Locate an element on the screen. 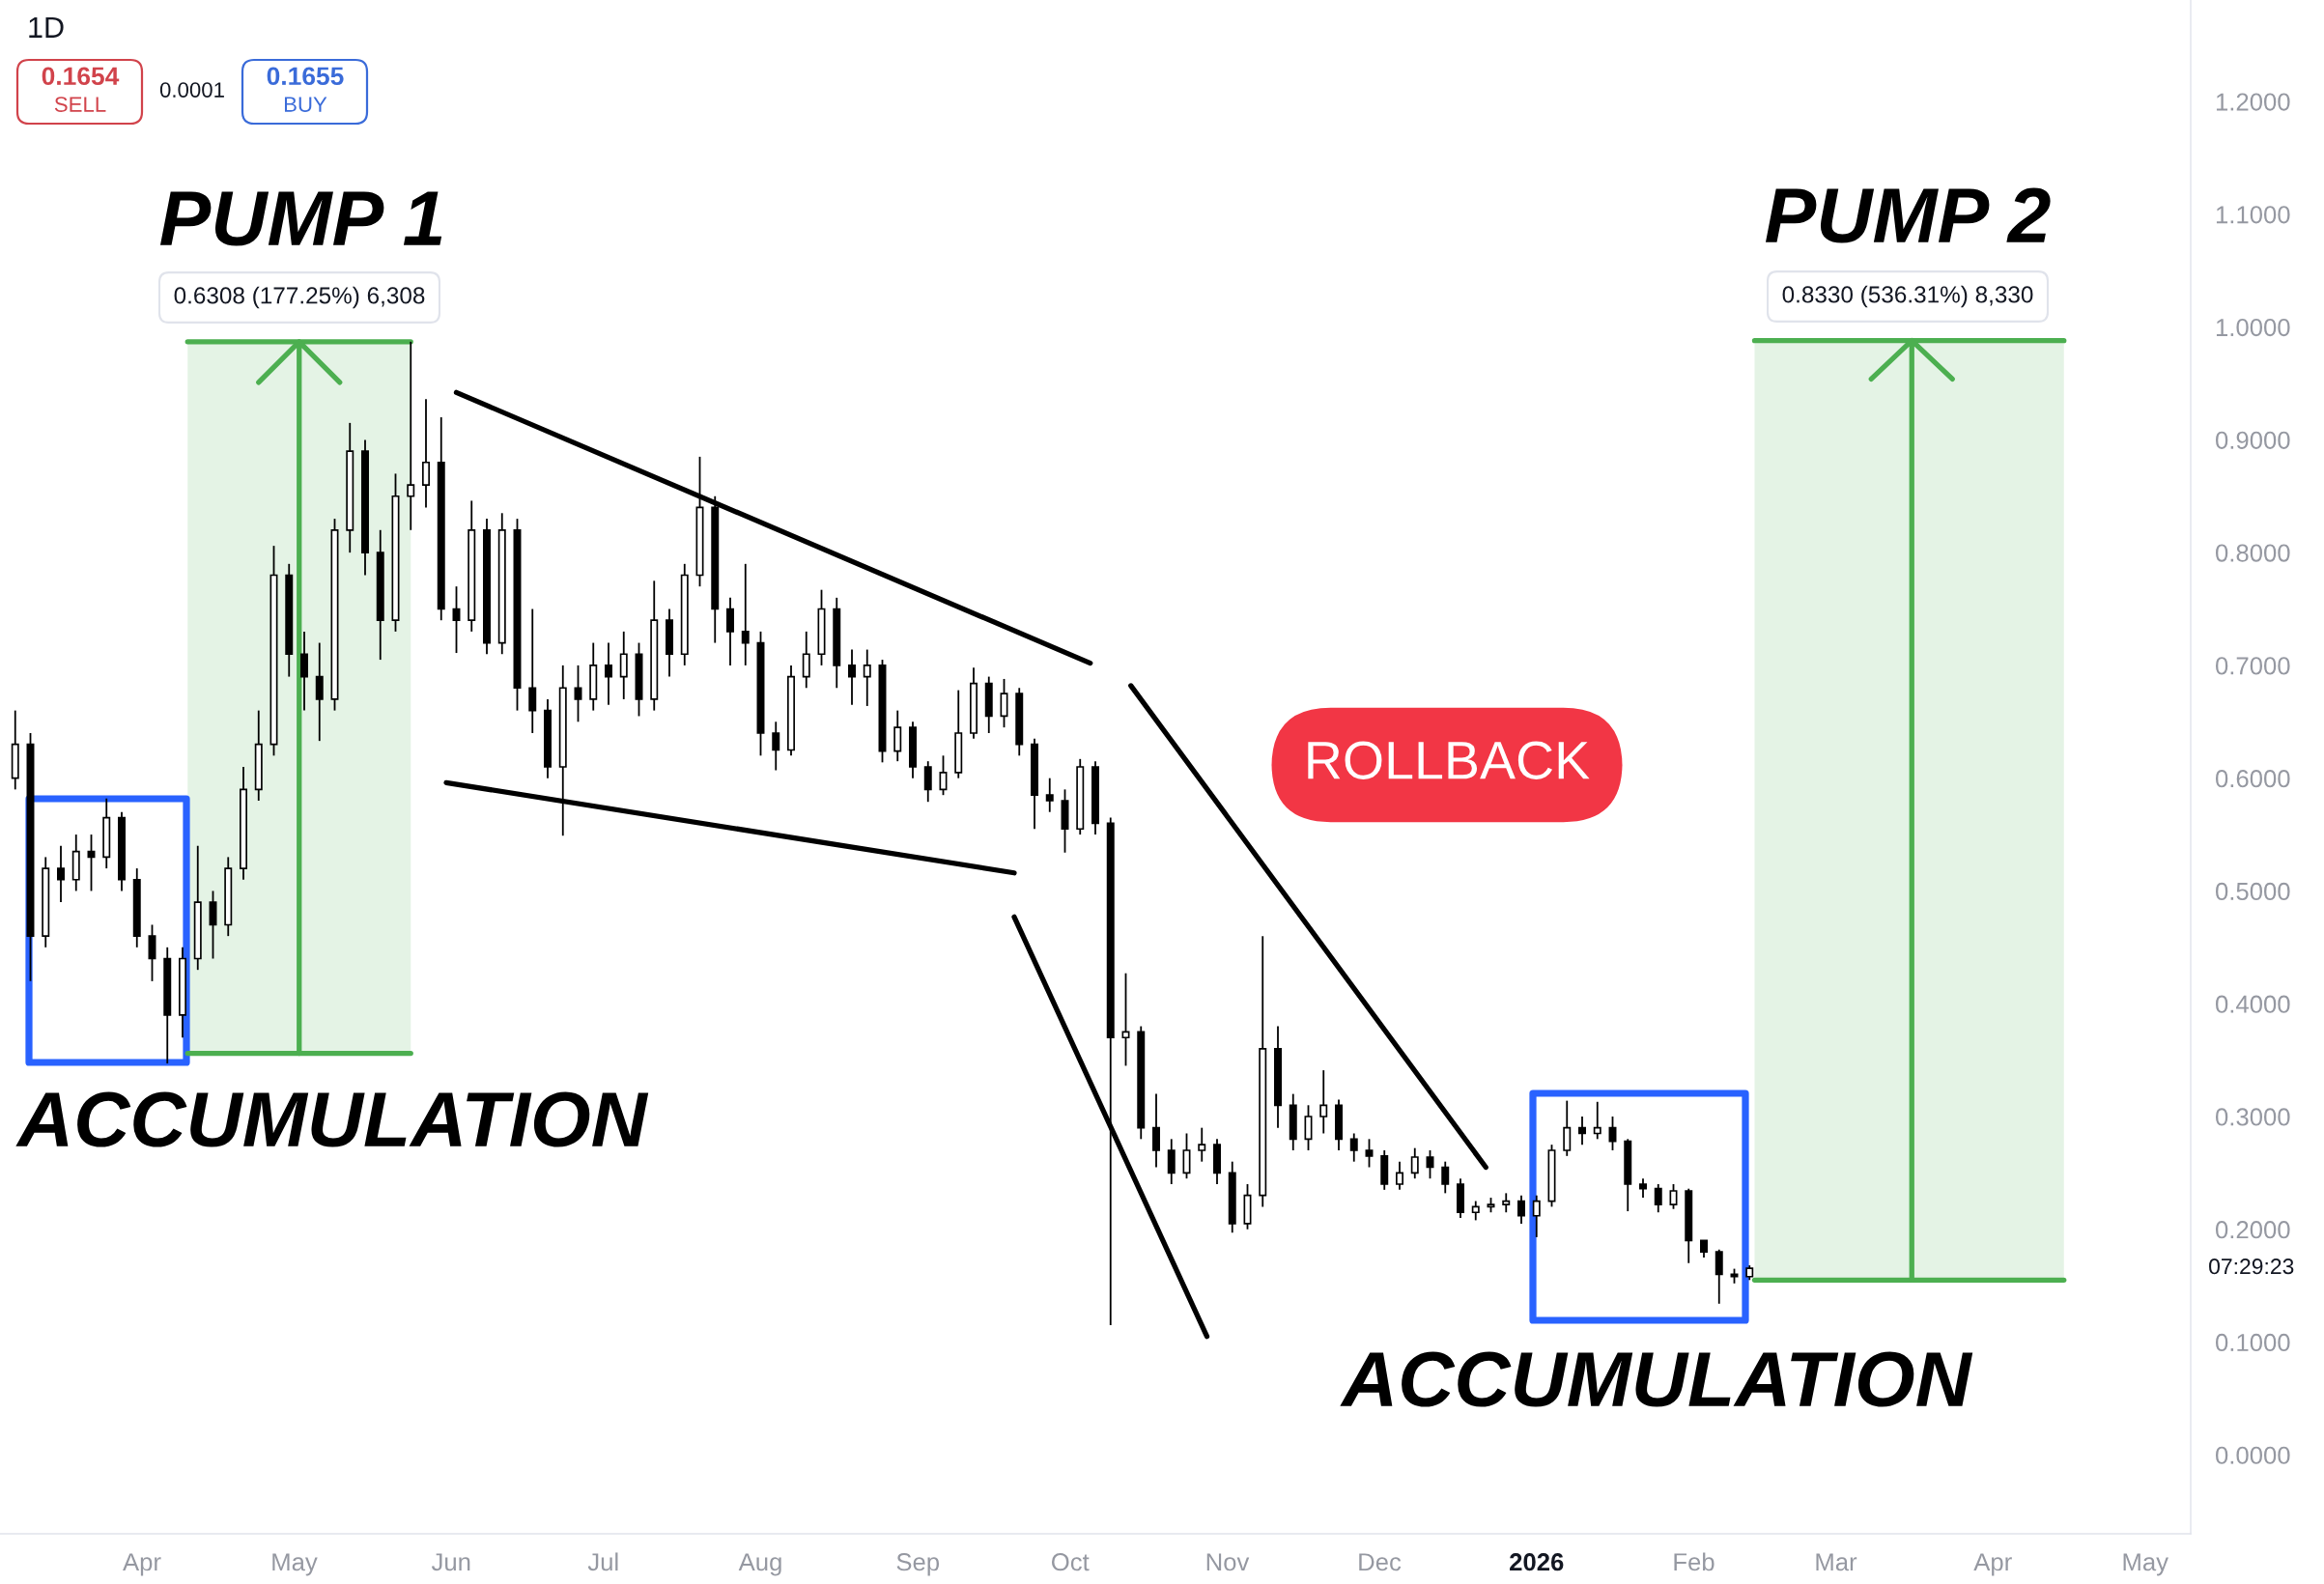 Image resolution: width=2324 pixels, height=1584 pixels. chart-title: 1D is located at coordinates (46, 27).